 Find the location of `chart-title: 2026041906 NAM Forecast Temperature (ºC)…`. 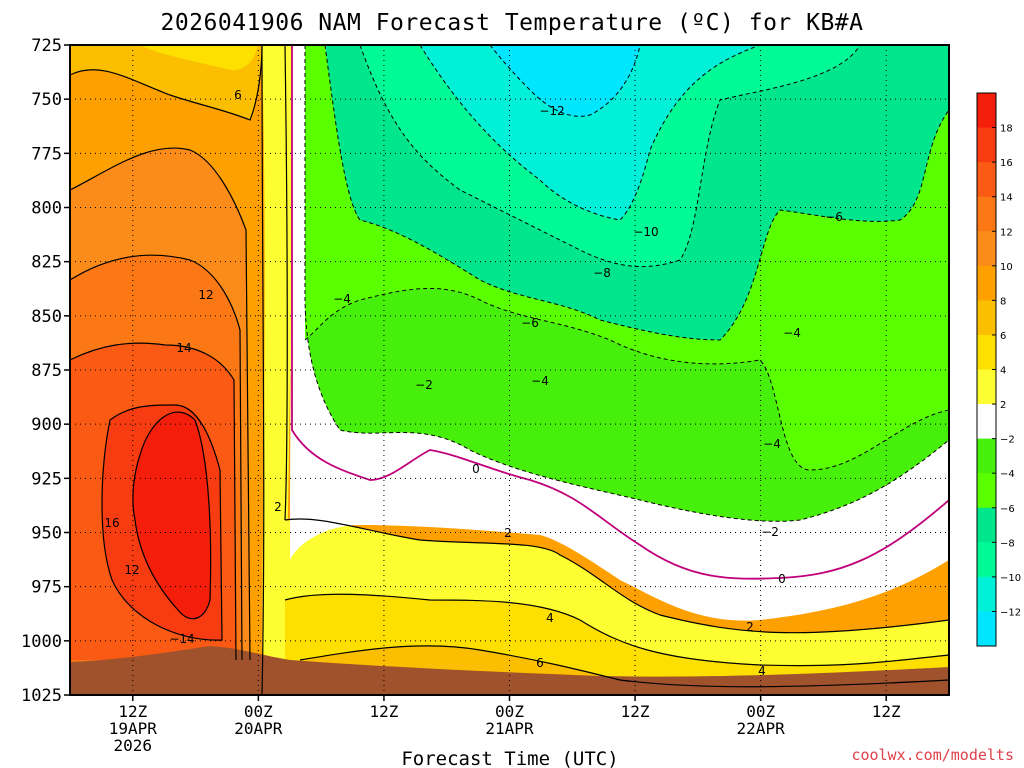

chart-title: 2026041906 NAM Forecast Temperature (ºC)… is located at coordinates (511, 23).